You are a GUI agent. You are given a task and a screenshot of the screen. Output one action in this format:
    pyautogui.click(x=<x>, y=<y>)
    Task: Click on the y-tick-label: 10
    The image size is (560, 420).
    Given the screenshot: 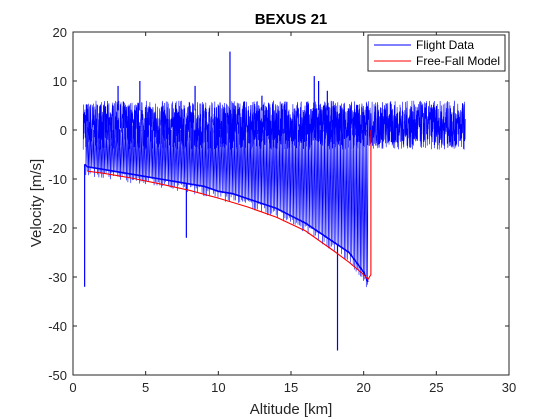 What is the action you would take?
    pyautogui.click(x=60, y=81)
    